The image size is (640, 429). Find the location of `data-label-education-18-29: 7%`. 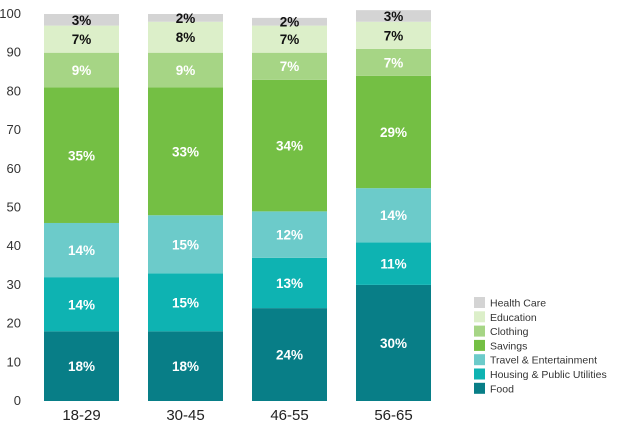

data-label-education-18-29: 7% is located at coordinates (82, 39).